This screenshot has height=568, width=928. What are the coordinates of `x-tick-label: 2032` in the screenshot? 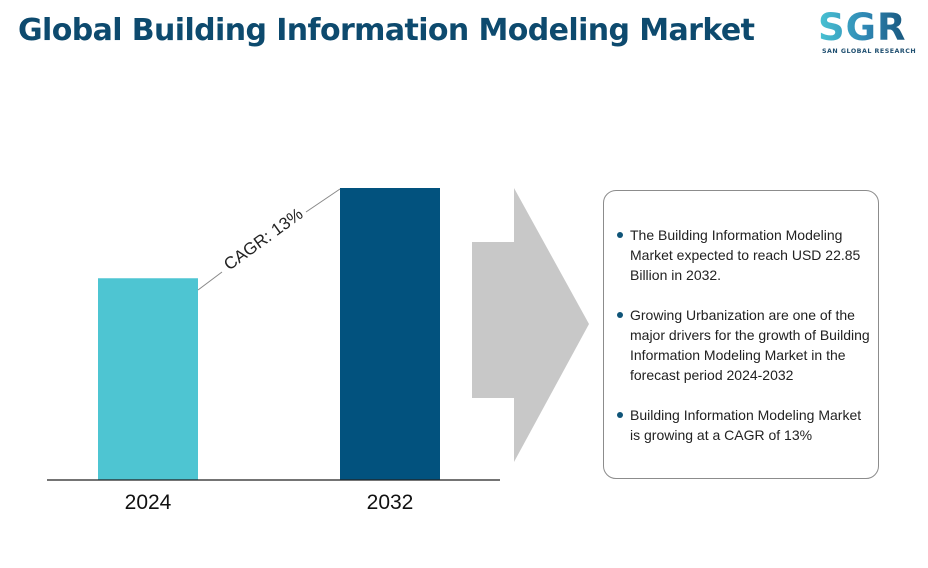 It's located at (390, 502).